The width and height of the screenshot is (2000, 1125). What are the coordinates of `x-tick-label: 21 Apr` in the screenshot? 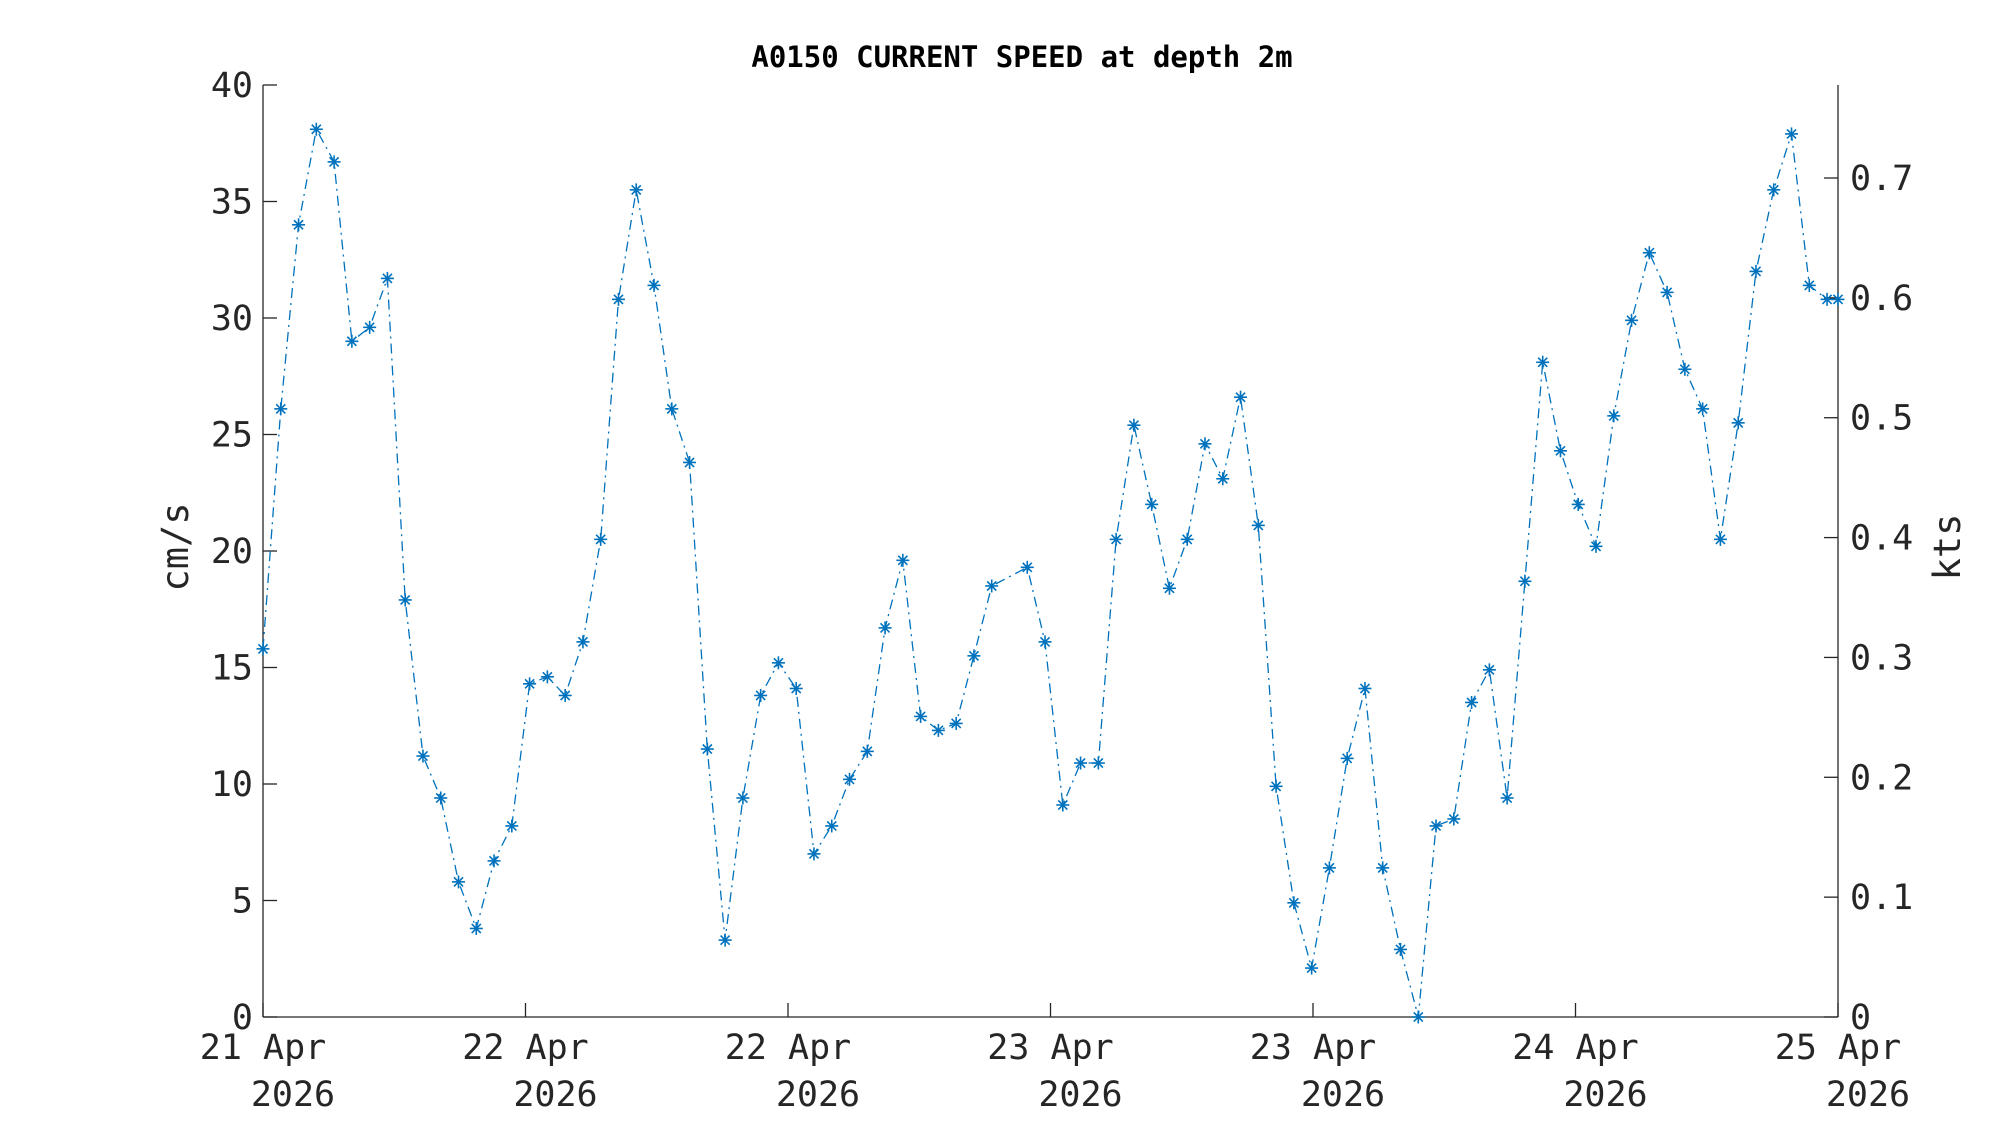 It's located at (263, 1048).